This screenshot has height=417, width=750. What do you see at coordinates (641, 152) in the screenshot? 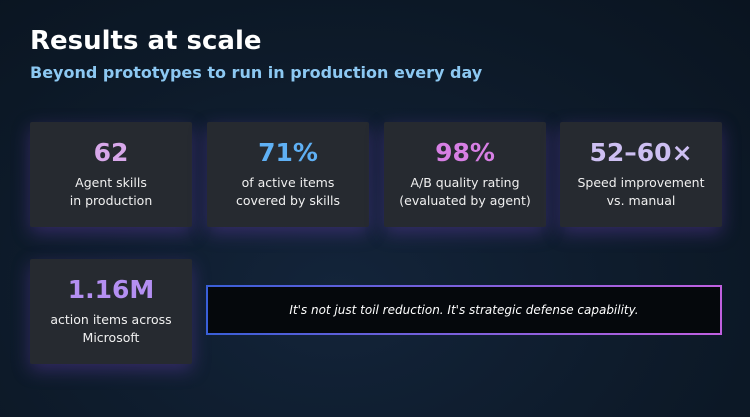
I see `stat-value: 52–60×` at bounding box center [641, 152].